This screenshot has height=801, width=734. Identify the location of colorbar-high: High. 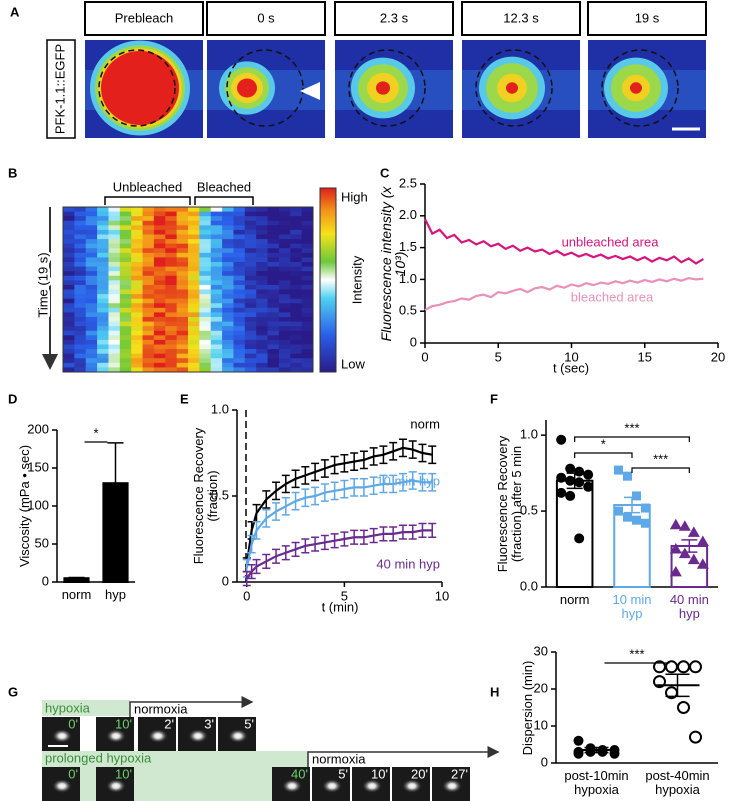
(354, 196).